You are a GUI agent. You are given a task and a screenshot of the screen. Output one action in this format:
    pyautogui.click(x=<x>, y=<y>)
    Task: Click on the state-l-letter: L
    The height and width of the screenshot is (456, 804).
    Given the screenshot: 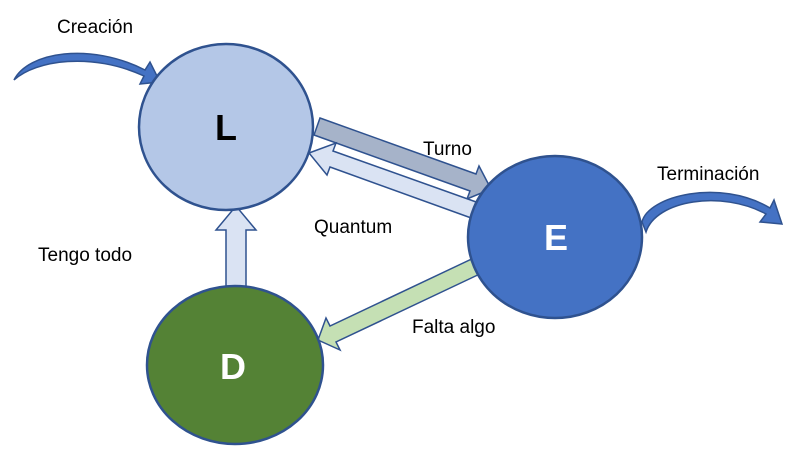 What is the action you would take?
    pyautogui.click(x=226, y=127)
    